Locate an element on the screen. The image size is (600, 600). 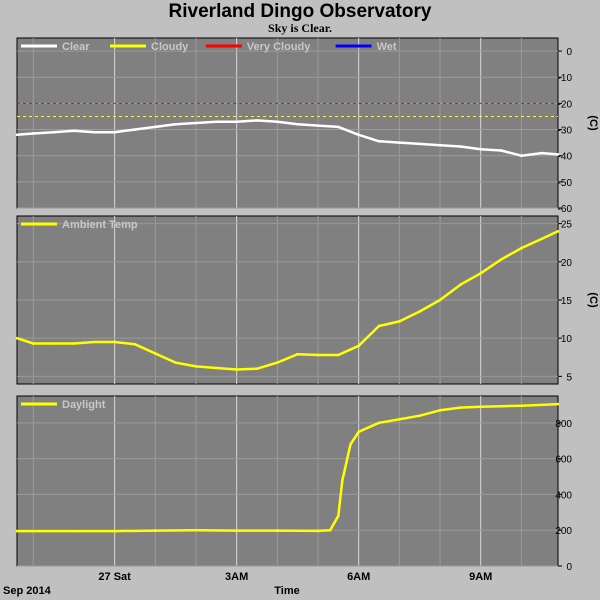
legend-label: Very Cloudy is located at coordinates (279, 47).